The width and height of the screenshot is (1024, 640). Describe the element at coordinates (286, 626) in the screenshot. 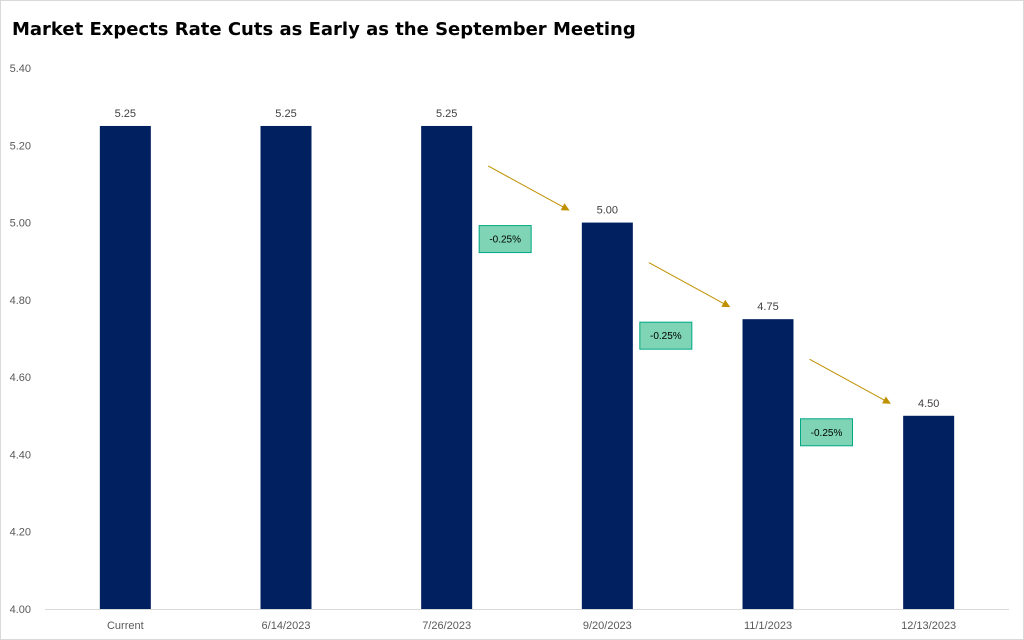

I see `x-tick-label: 6/14/2023` at that location.